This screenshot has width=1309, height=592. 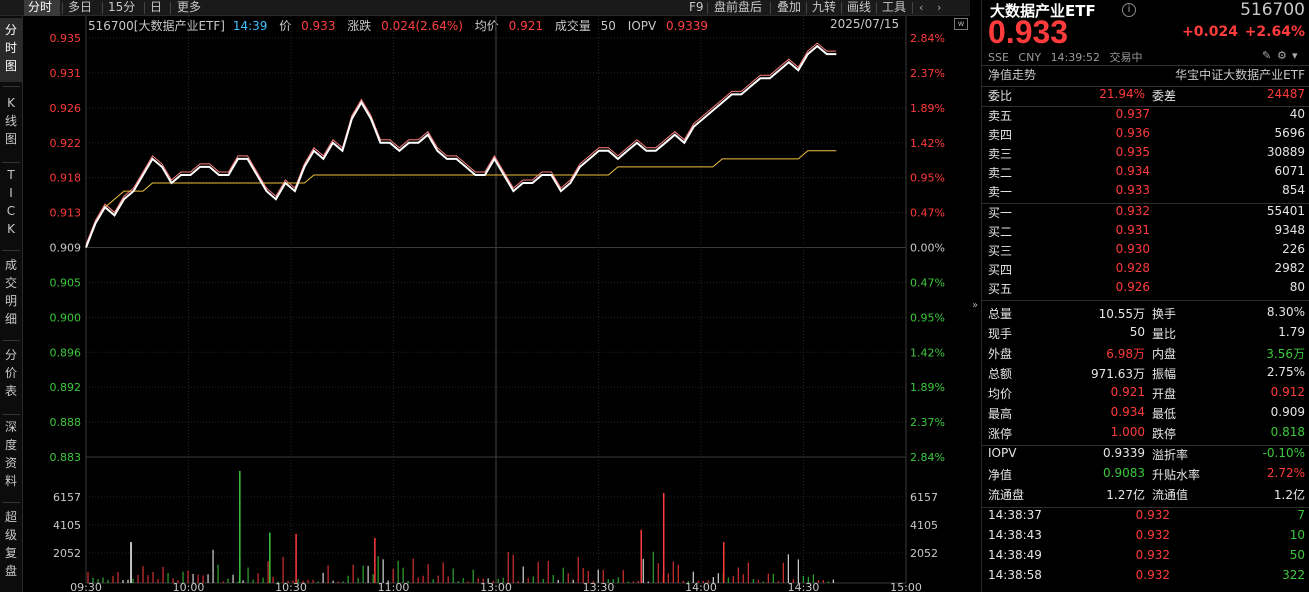 I want to click on stat-value: 3.56万, so click(x=1285, y=354).